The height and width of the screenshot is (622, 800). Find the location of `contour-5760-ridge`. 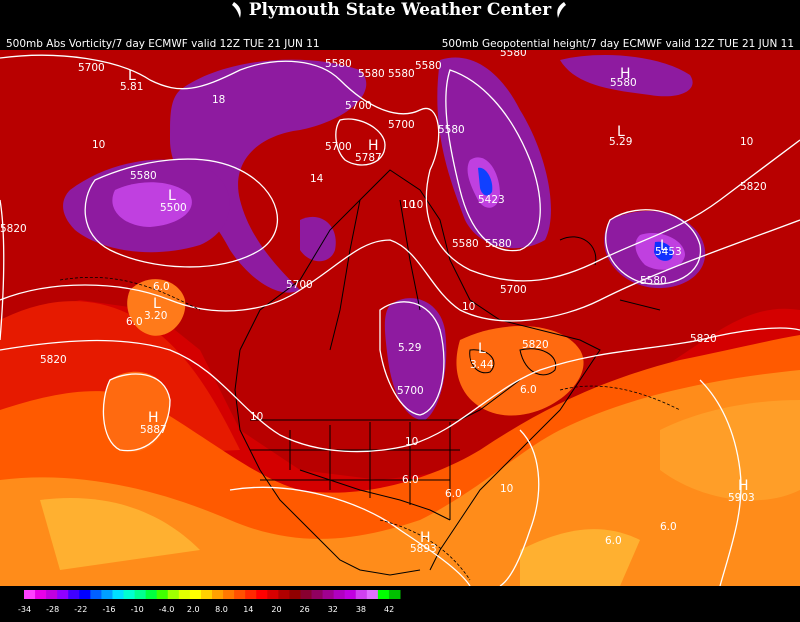

contour-5760-ridge is located at coordinates (360, 142).